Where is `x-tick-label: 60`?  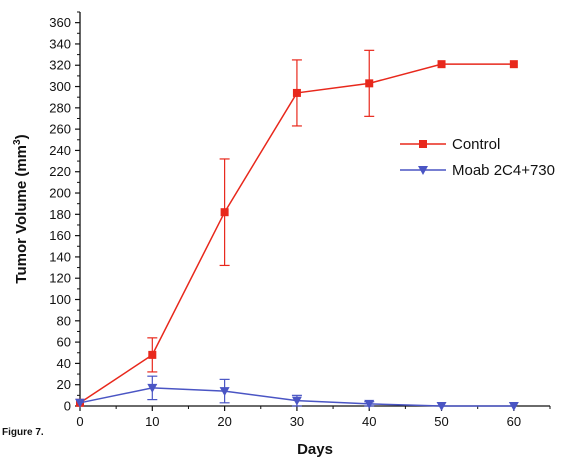
x-tick-label: 60 is located at coordinates (514, 421).